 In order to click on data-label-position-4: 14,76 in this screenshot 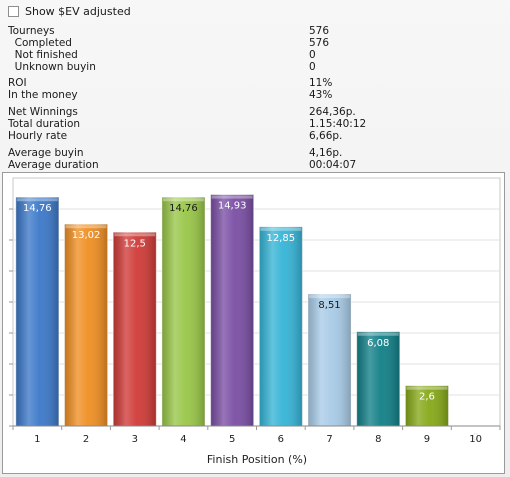, I will do `click(183, 208)`.